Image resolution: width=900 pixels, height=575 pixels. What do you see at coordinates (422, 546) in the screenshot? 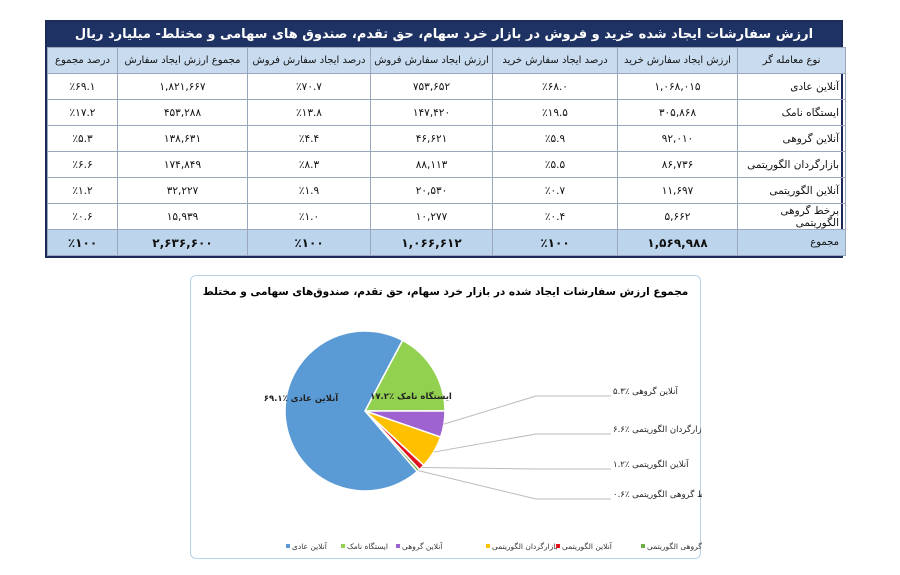
I see `legend-label: آنلاین گروهی` at bounding box center [422, 546].